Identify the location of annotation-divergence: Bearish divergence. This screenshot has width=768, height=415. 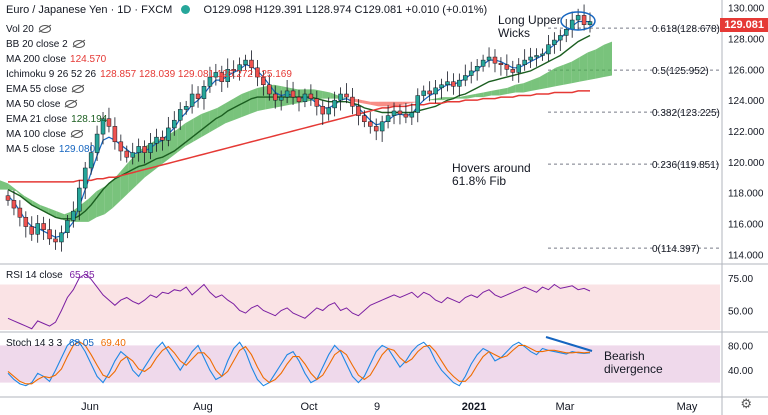
(633, 363).